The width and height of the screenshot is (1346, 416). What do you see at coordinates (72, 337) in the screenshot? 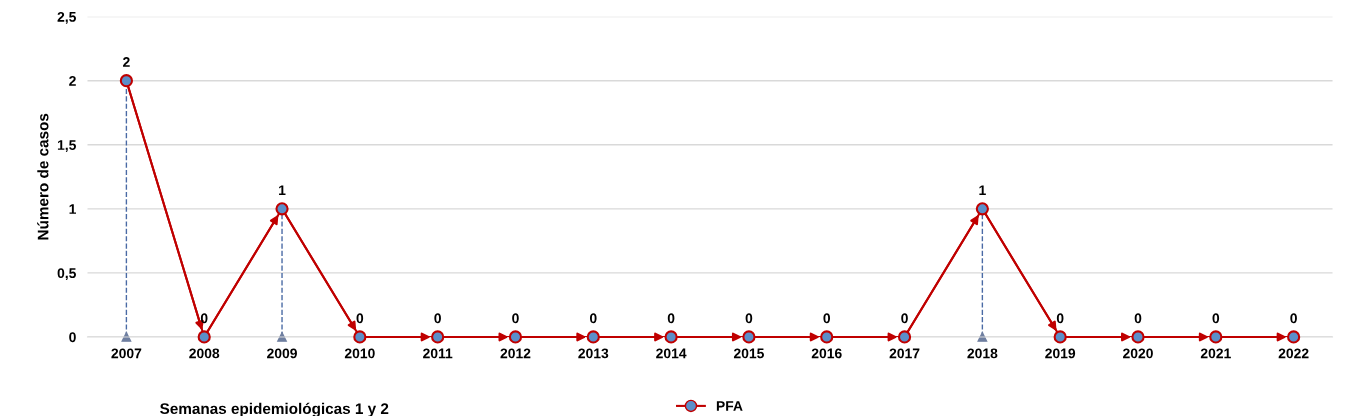
I see `y-tick-label: 0` at bounding box center [72, 337].